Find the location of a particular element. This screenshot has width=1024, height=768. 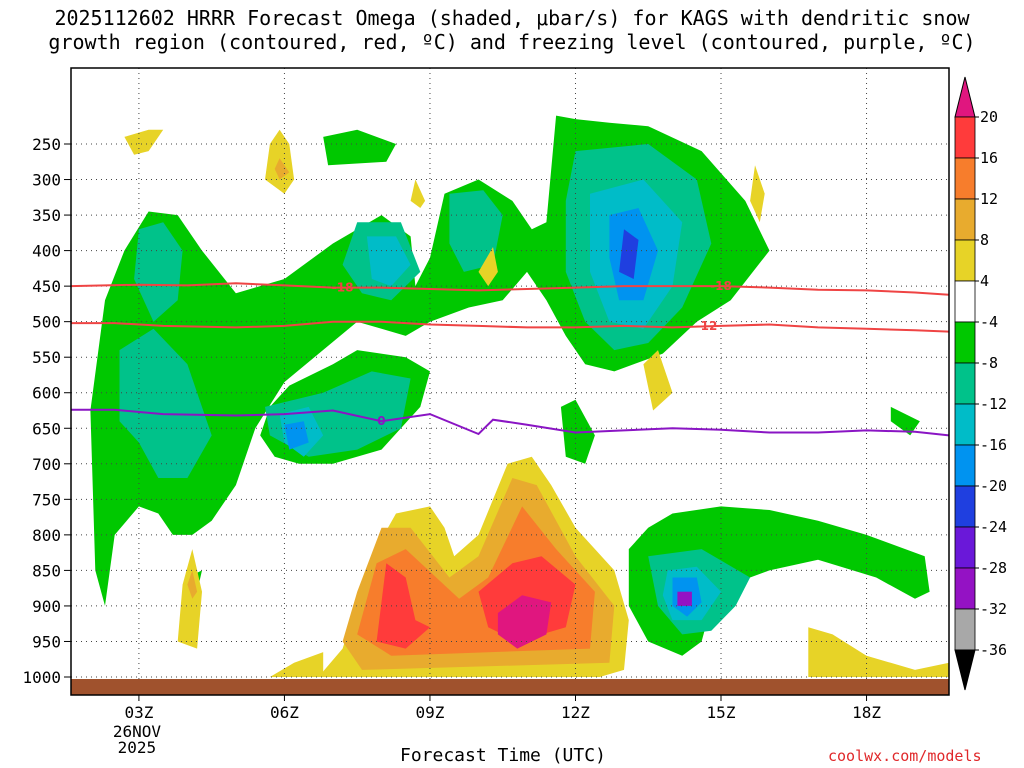

colorbar-label-13: -36 is located at coordinates (993, 650).